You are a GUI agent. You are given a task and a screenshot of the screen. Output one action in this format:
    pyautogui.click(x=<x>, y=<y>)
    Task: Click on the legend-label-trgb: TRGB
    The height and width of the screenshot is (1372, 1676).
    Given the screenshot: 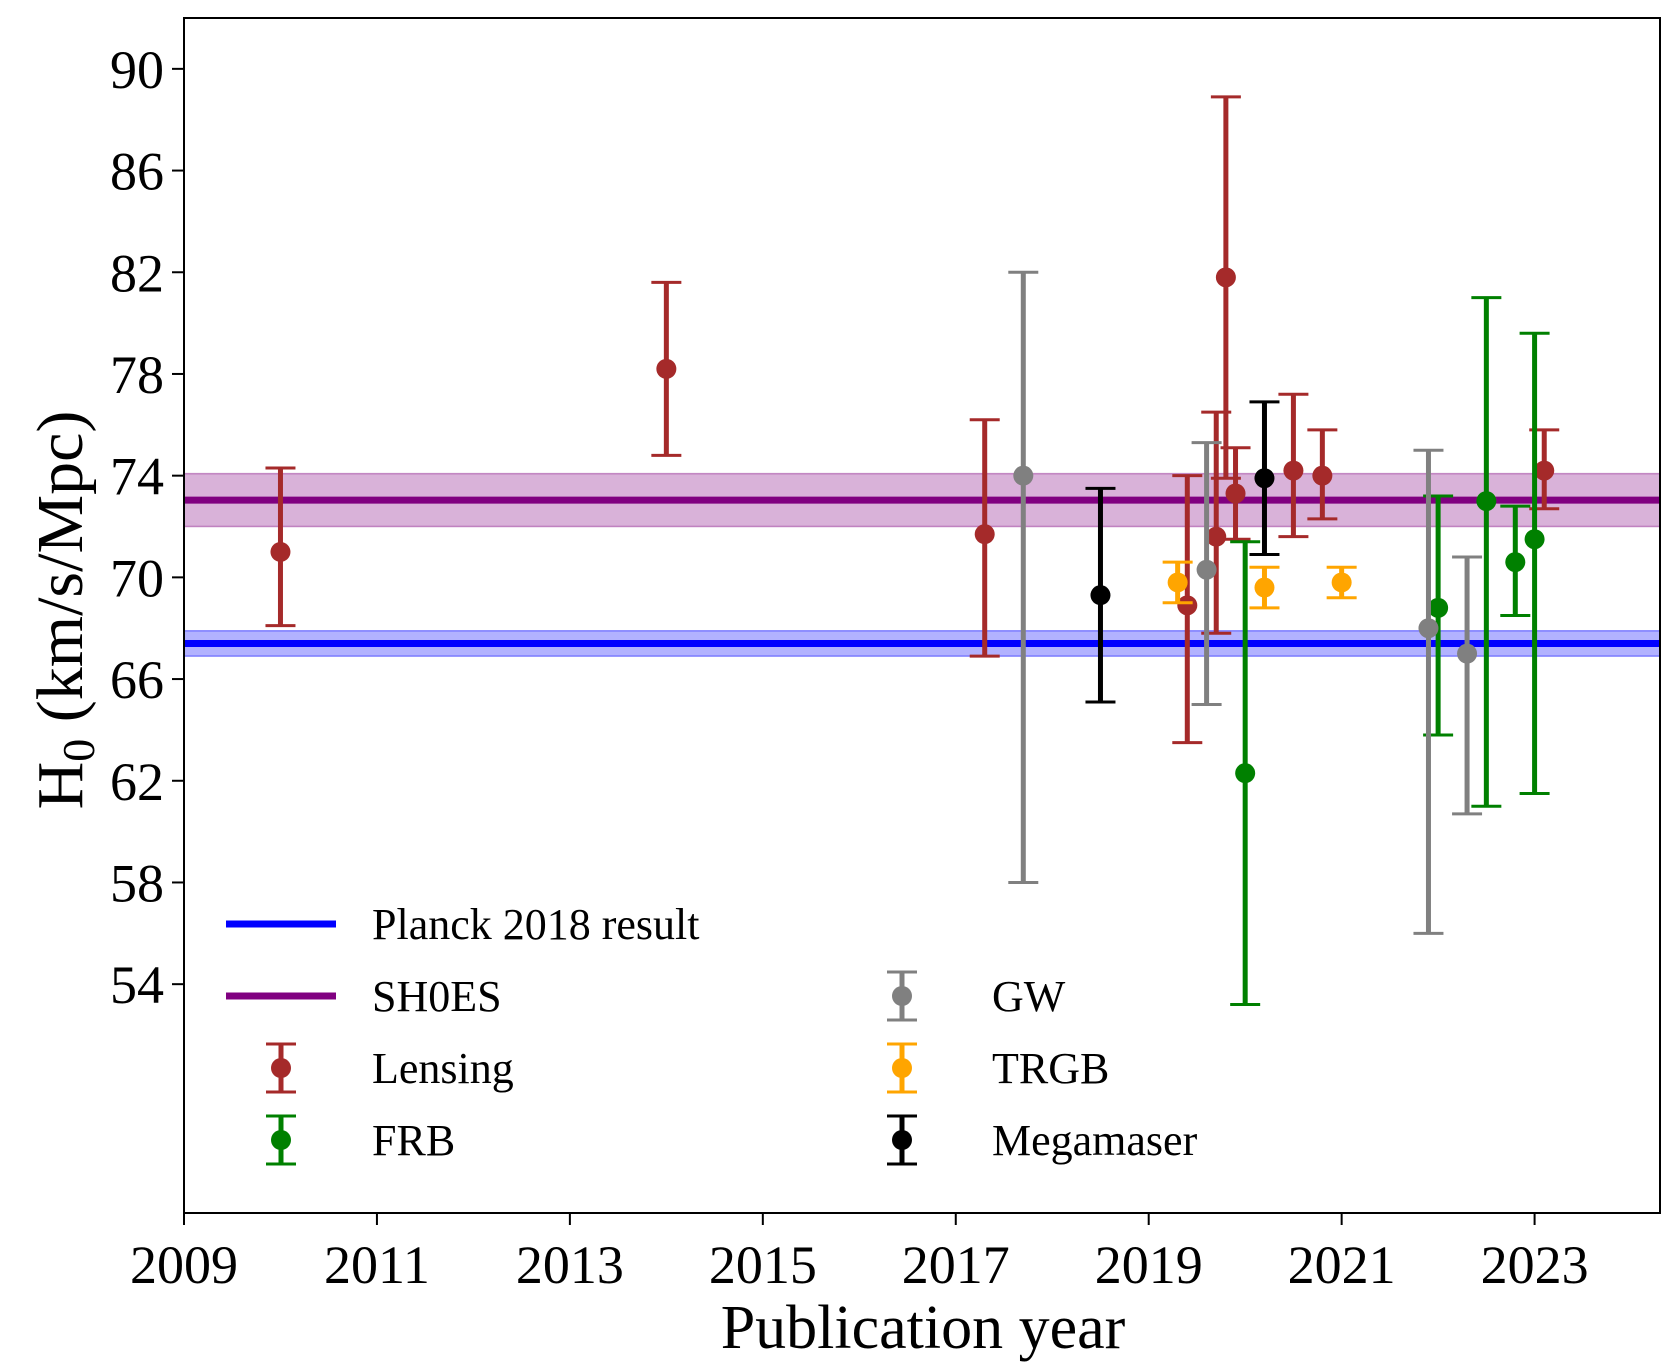 What is the action you would take?
    pyautogui.click(x=1050, y=1068)
    